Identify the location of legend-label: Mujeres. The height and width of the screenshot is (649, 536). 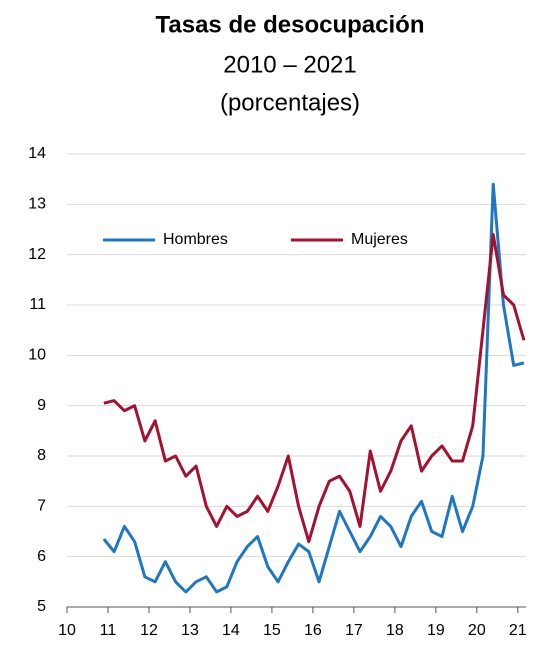
(379, 239).